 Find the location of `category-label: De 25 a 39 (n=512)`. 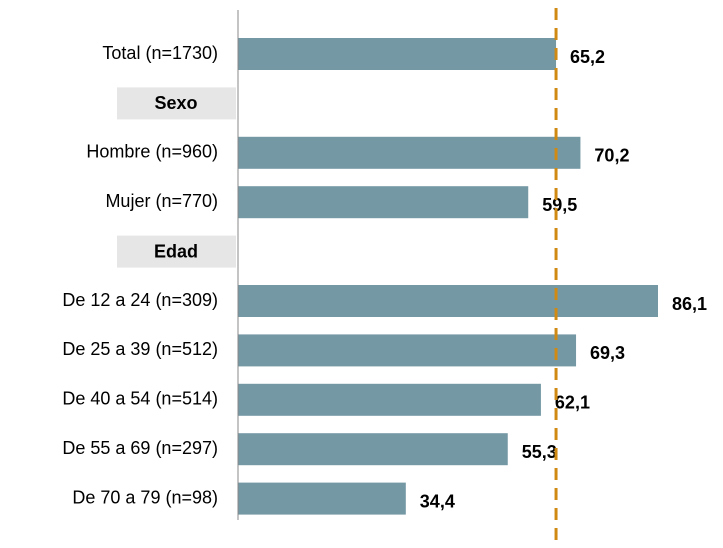

category-label: De 25 a 39 (n=512) is located at coordinates (140, 349).